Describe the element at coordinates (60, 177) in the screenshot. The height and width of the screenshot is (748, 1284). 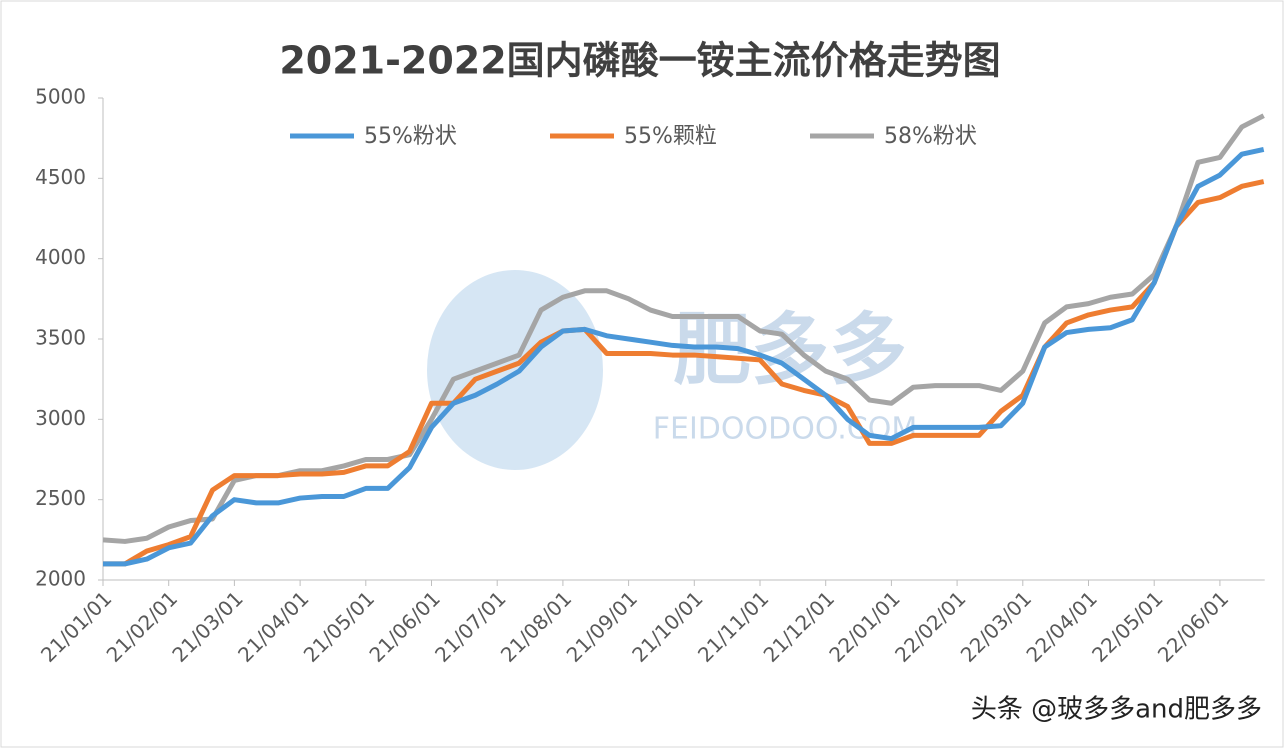
I see `y-tick-label: 4500` at that location.